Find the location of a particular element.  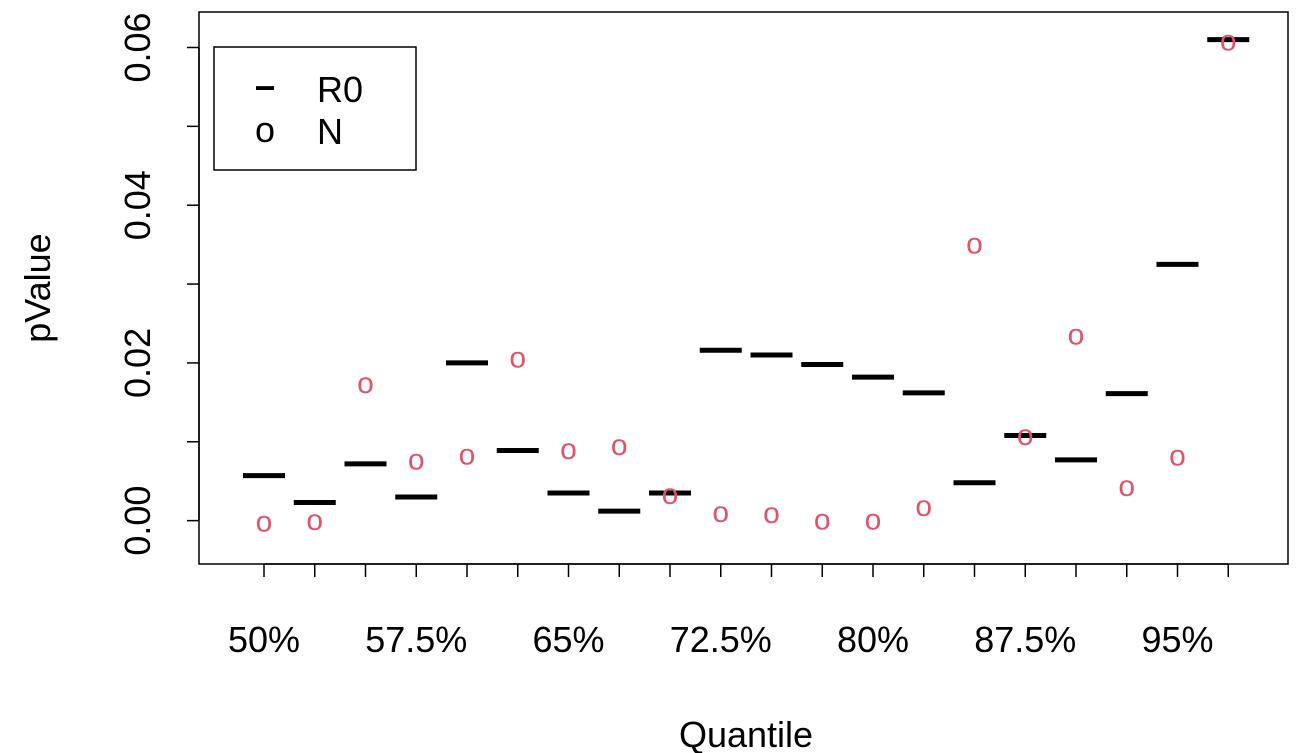

x-axis-title: Quantile is located at coordinates (746, 733).